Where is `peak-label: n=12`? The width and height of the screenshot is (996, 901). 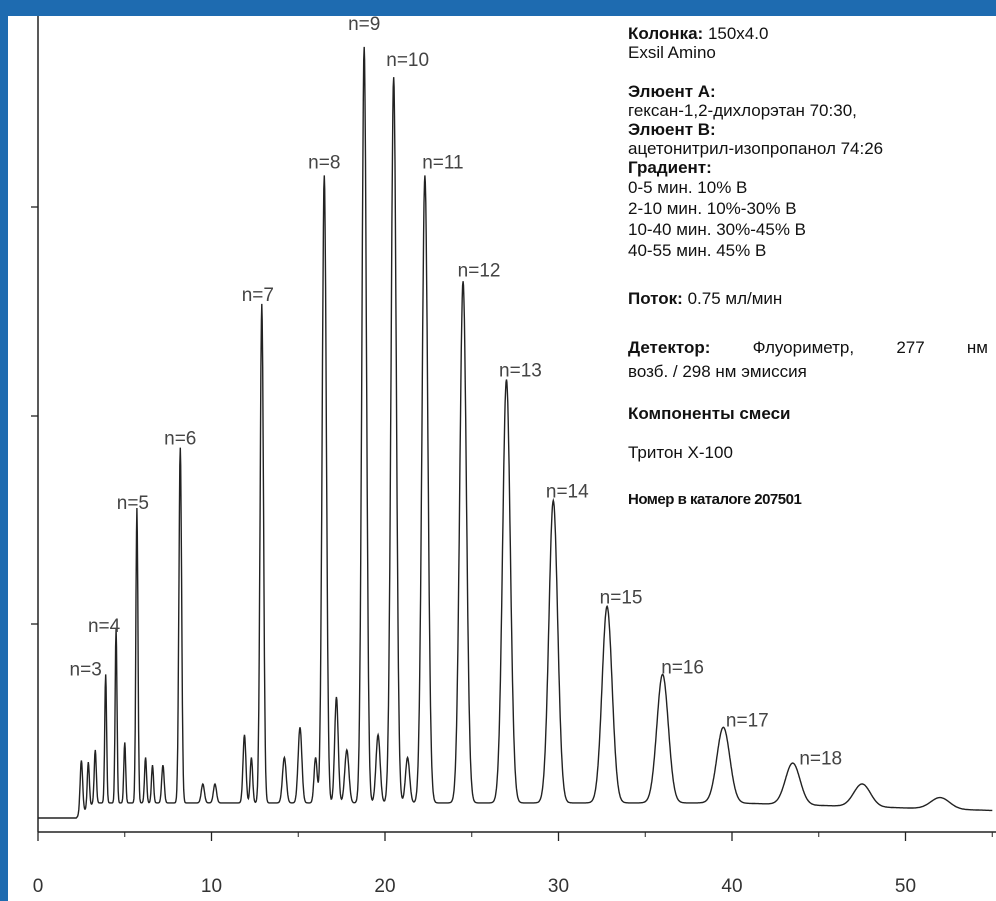
peak-label: n=12 is located at coordinates (479, 270).